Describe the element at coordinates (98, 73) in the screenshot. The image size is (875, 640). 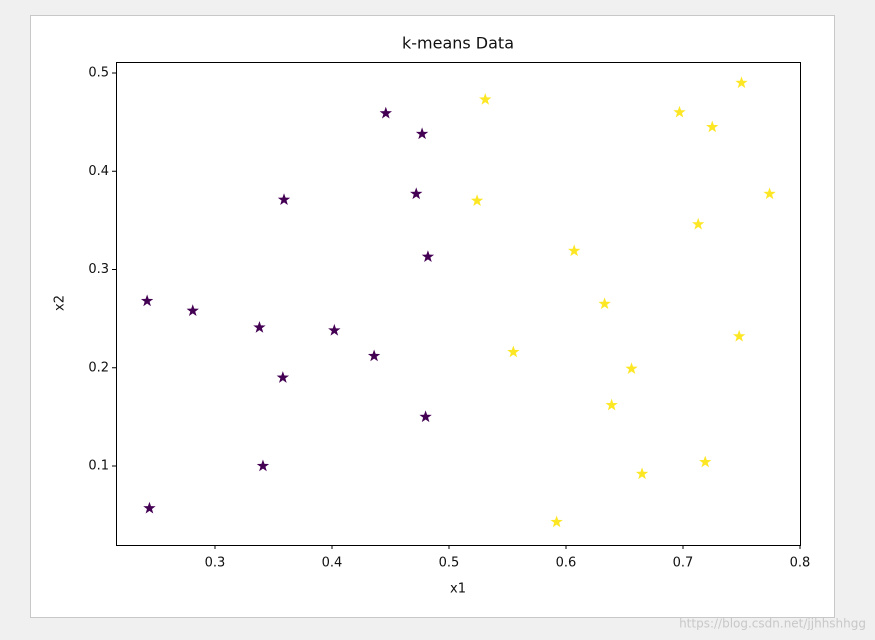
I see `y-tick-label: 0.5` at that location.